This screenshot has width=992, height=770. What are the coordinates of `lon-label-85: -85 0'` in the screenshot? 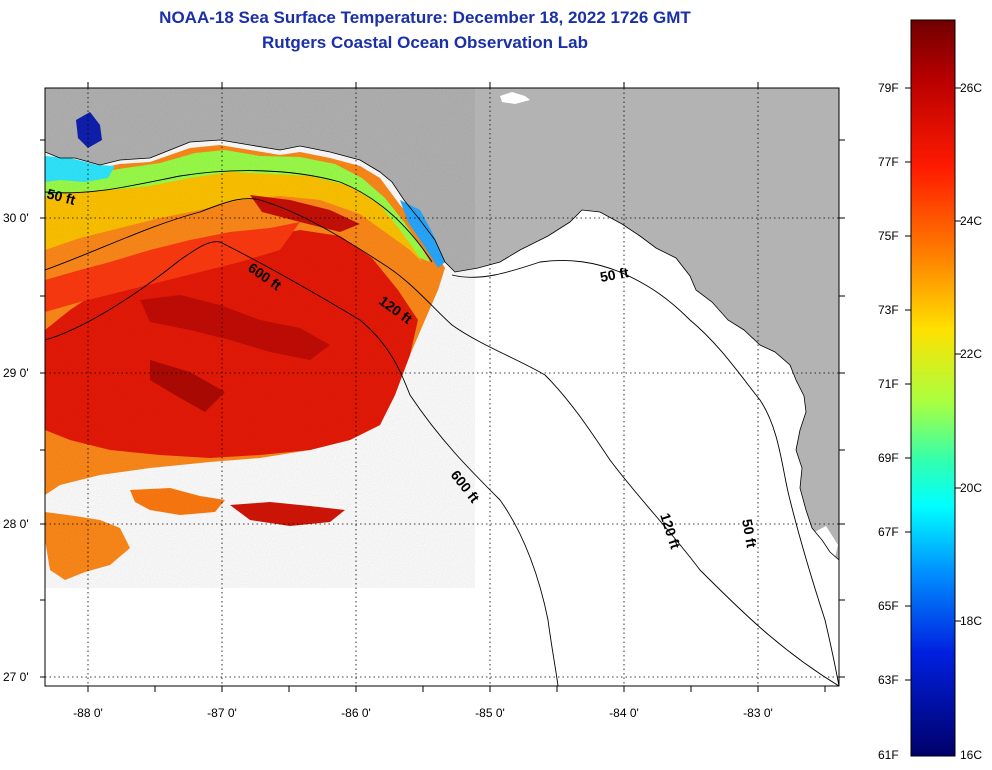 It's located at (490, 713).